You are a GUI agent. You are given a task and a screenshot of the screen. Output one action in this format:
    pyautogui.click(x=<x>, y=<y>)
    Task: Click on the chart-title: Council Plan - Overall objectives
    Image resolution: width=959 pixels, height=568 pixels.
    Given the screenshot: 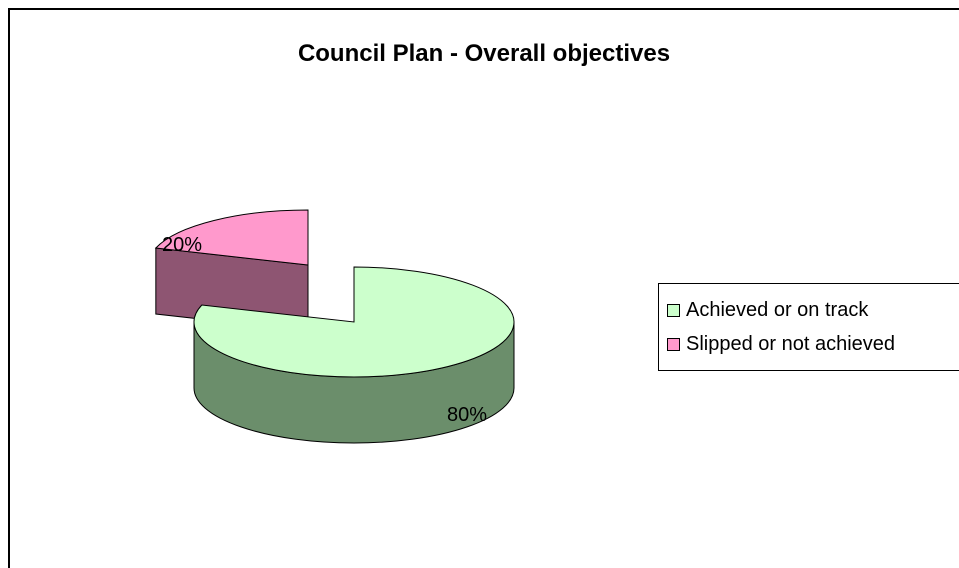 What is the action you would take?
    pyautogui.click(x=484, y=53)
    